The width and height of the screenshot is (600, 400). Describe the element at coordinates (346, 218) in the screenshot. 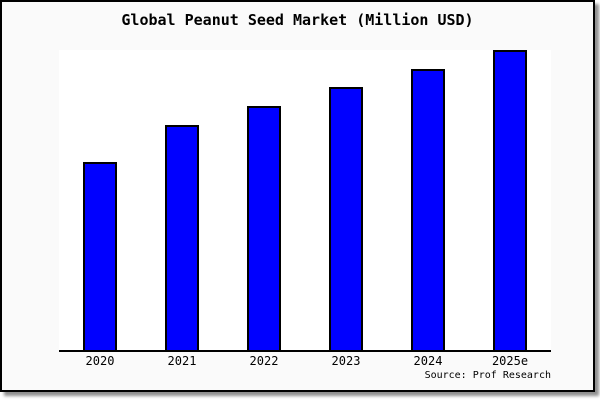

I see `bar-2023` at that location.